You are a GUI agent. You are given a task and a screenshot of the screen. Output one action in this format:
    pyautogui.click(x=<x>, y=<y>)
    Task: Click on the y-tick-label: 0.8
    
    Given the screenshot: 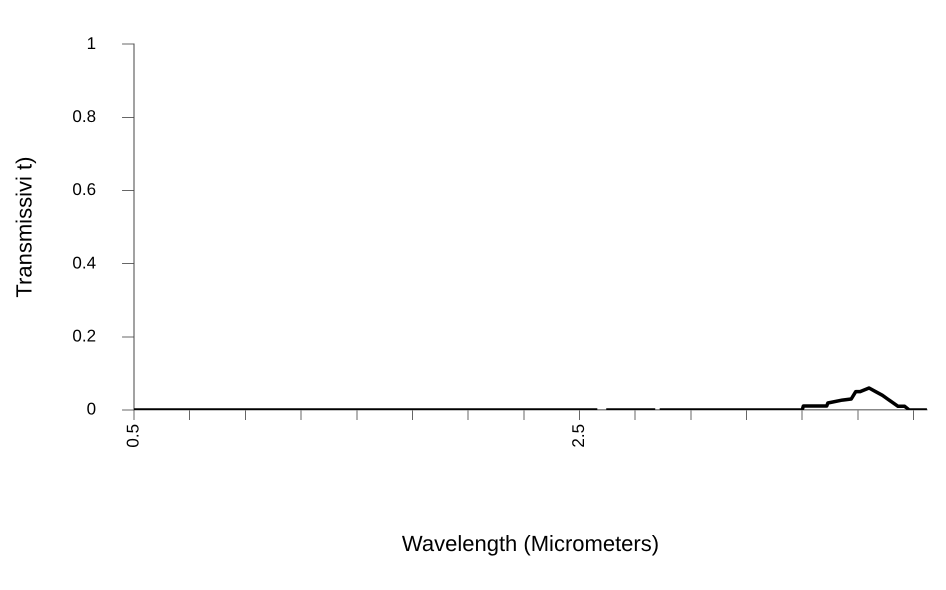 What is the action you would take?
    pyautogui.click(x=84, y=116)
    